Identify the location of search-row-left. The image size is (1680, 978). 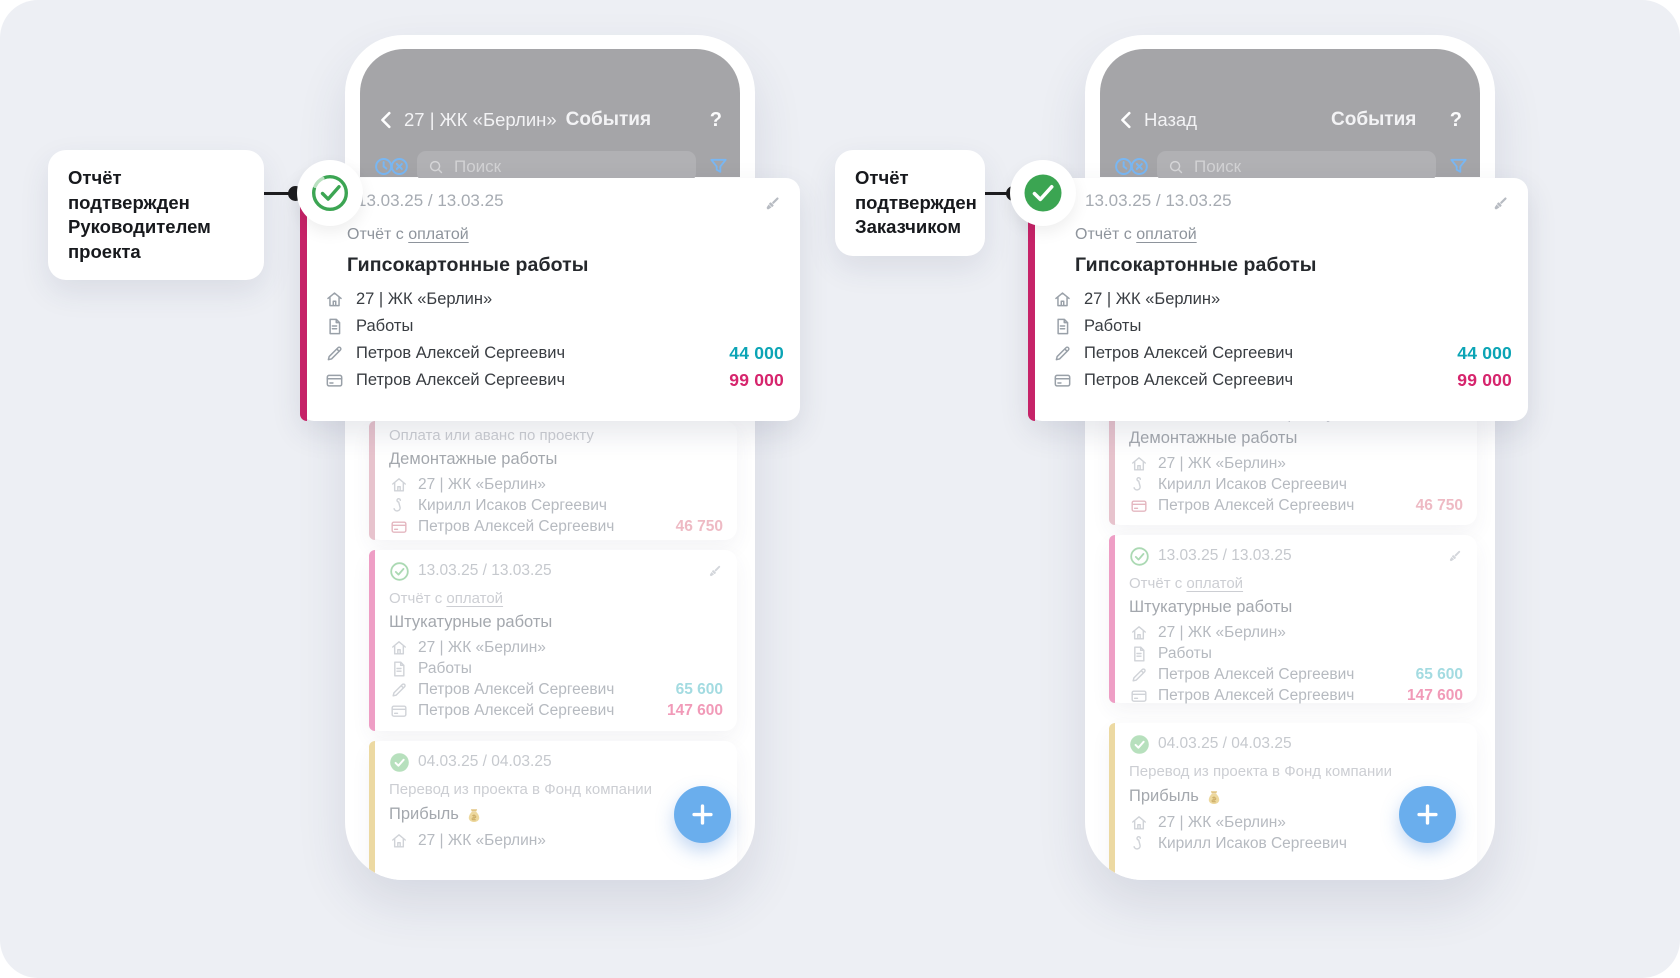
(552, 166).